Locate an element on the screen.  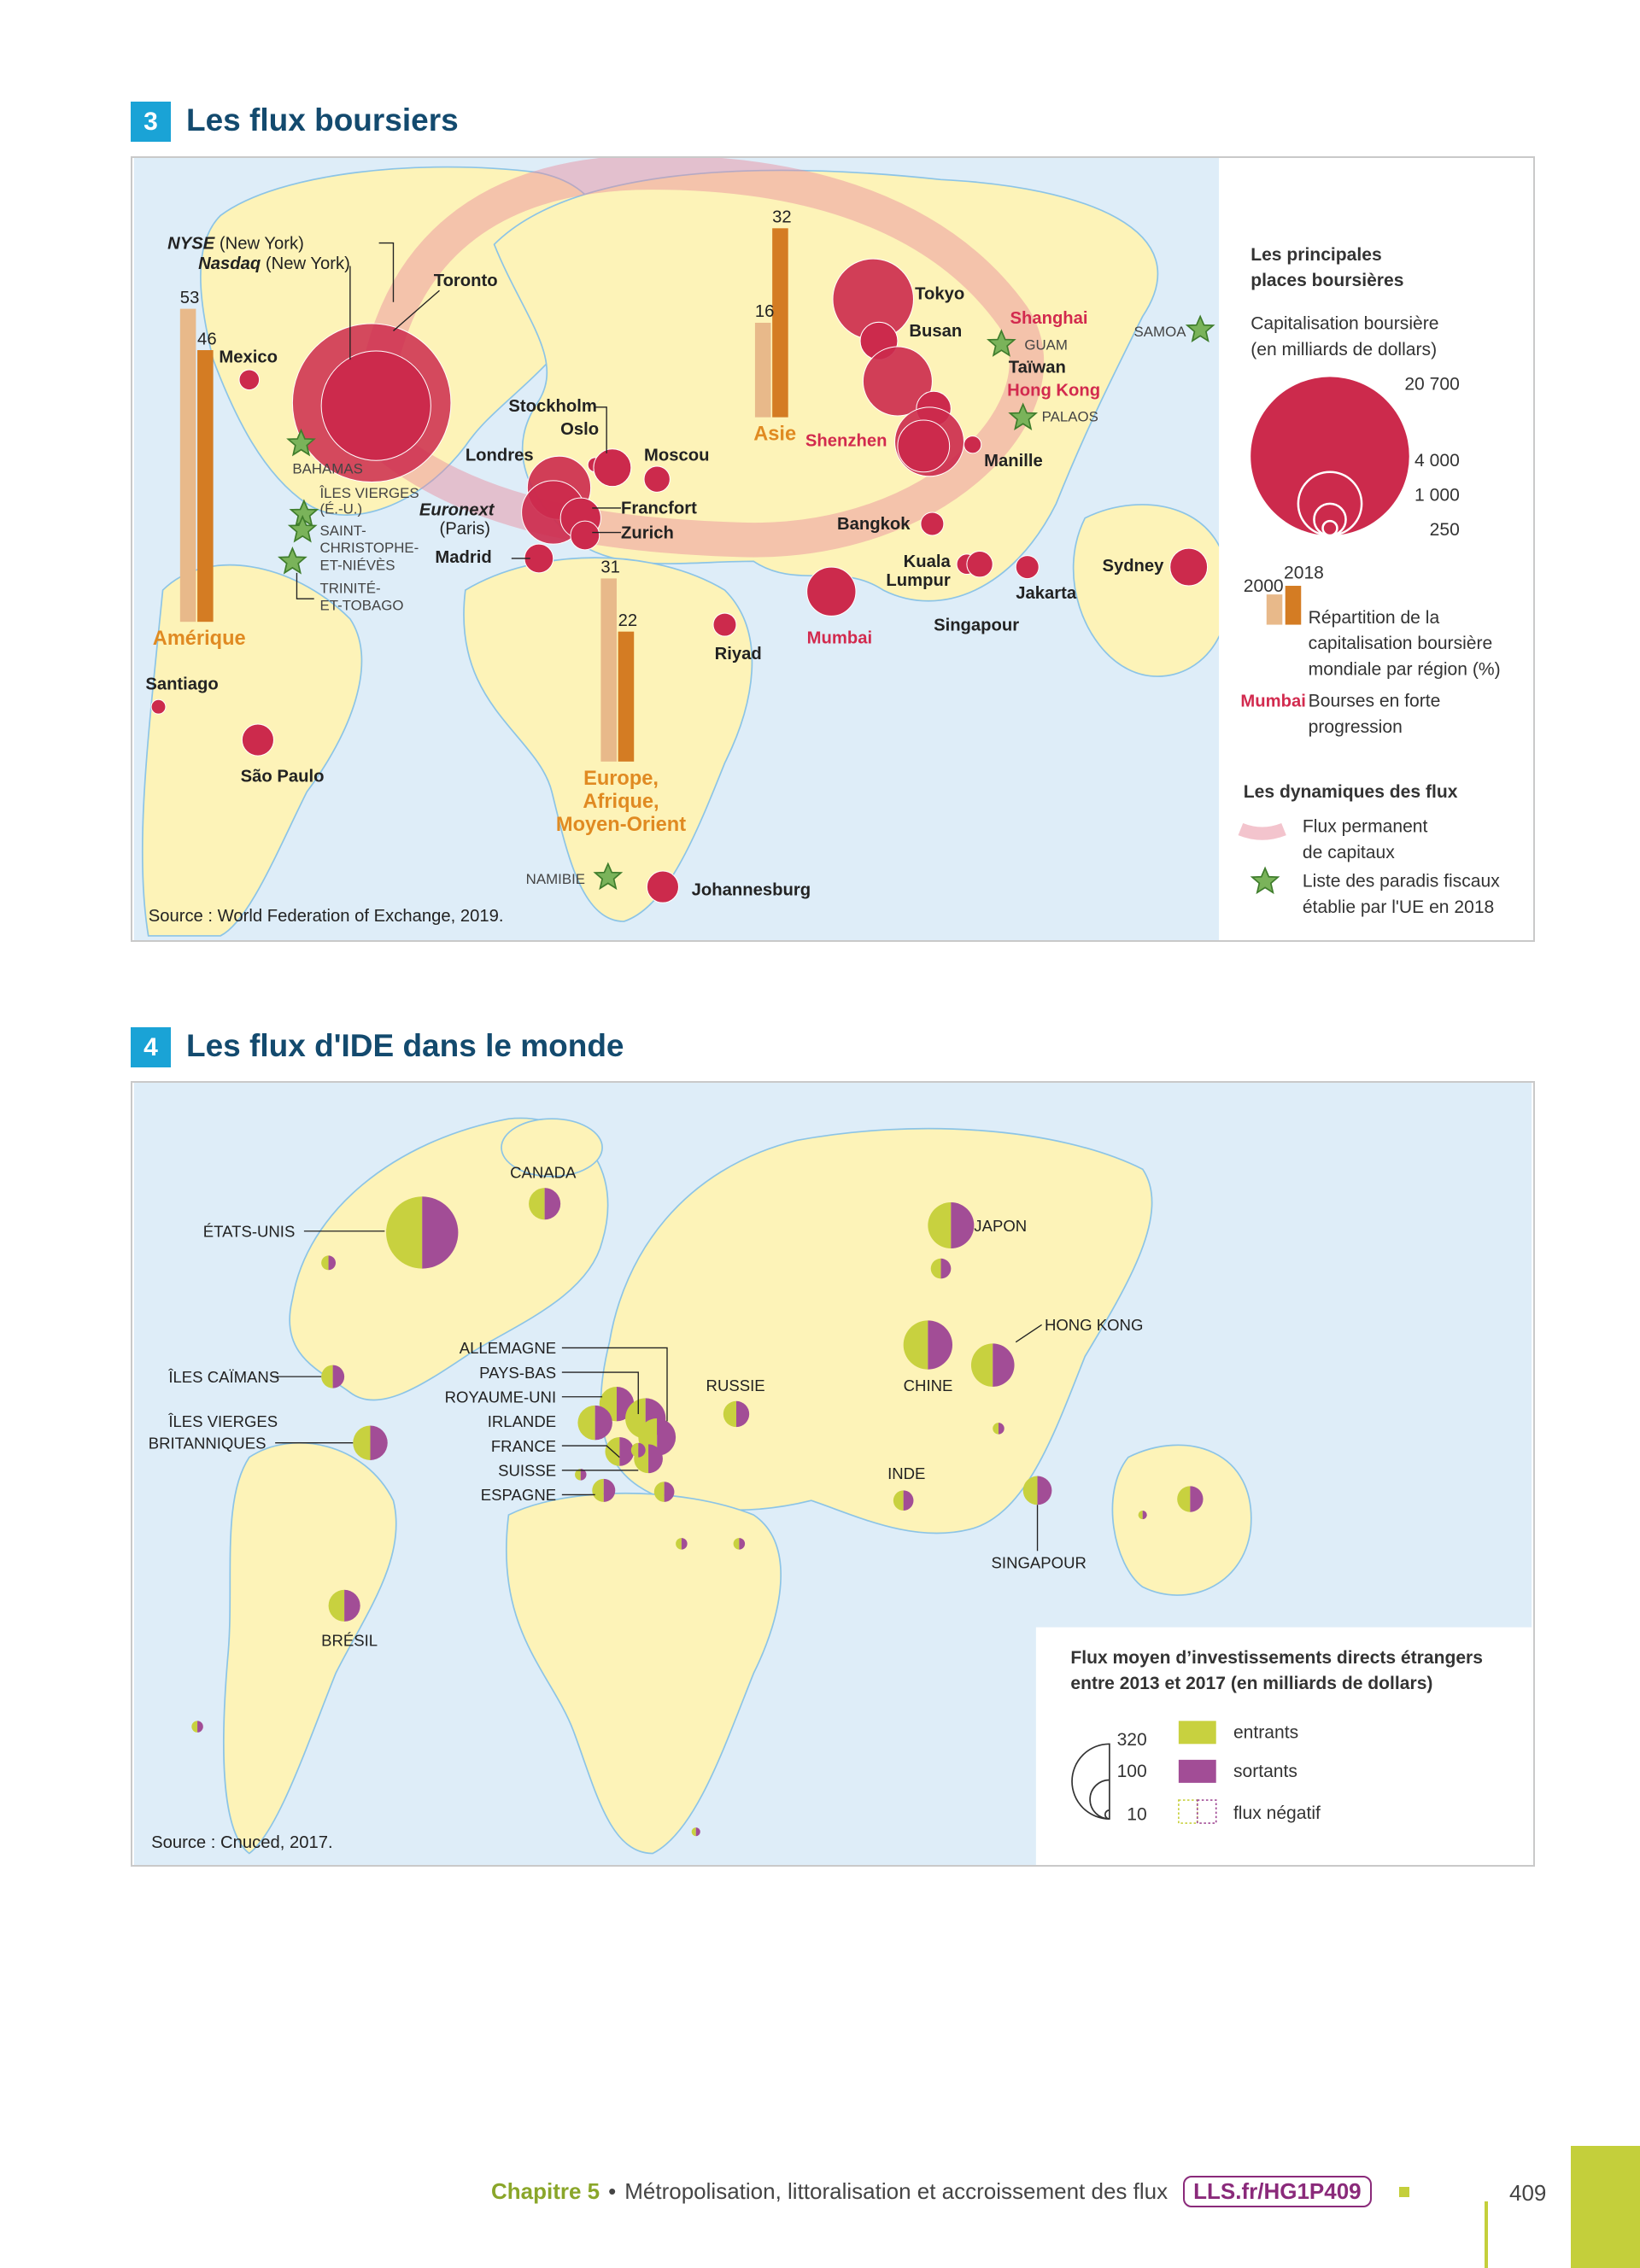
region-label: Afrique, is located at coordinates (621, 802).